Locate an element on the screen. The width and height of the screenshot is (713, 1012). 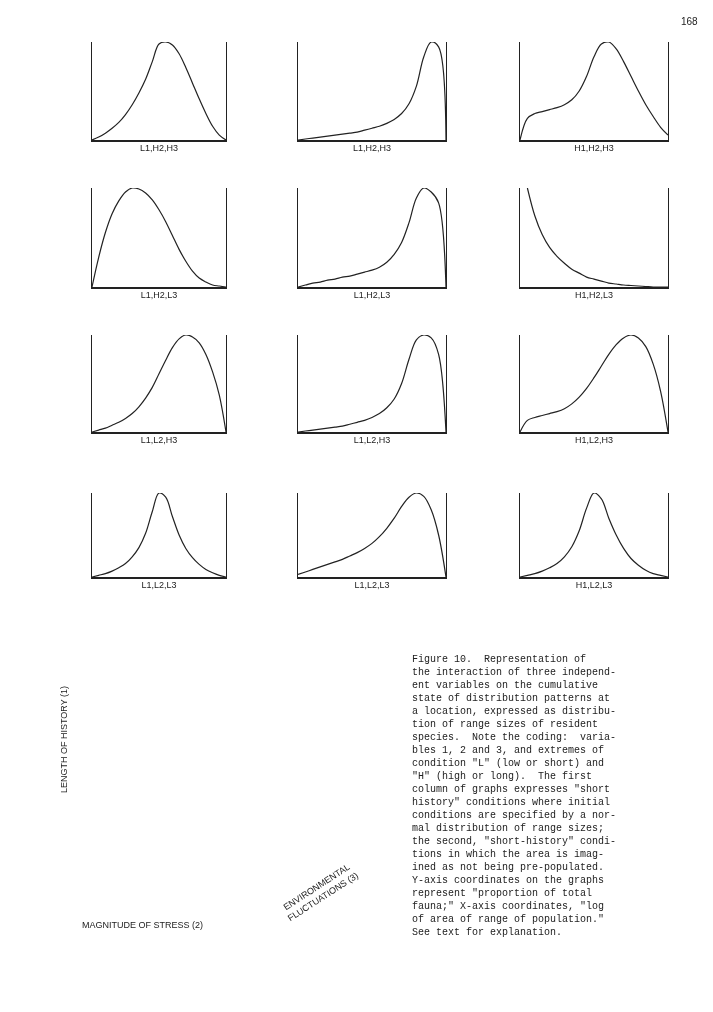
text: Figure 10. Representation of the interaction of three independ- ent variables on the cumulative state of distribution patterns at a location, expressed as distribu- tion of range sizes of resident species. Note the coding: varia- bles 1, 2 and 3, and extremes of condition "L" (low or short) and "H" (high or long). The first column of graphs expresses "short history" conditions where initial conditions are specified by a nor- mal distribution of range sizes; the second, "short-history" condi- tions in which the area is imag- ined as not being pre-populated. Y-axis coordinates on the graphs represent "proportion of total fauna;" X-axis coordinates, "log of area of range of population." See text for explanation. is located at coordinates (514, 796).